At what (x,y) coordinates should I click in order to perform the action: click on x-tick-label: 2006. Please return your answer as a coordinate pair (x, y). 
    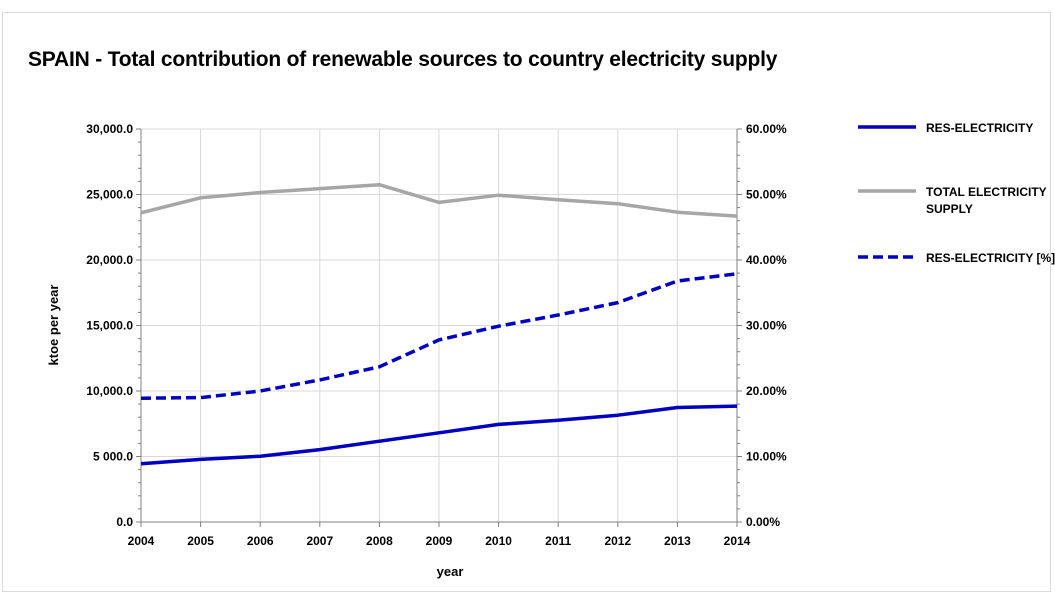
    Looking at the image, I should click on (260, 541).